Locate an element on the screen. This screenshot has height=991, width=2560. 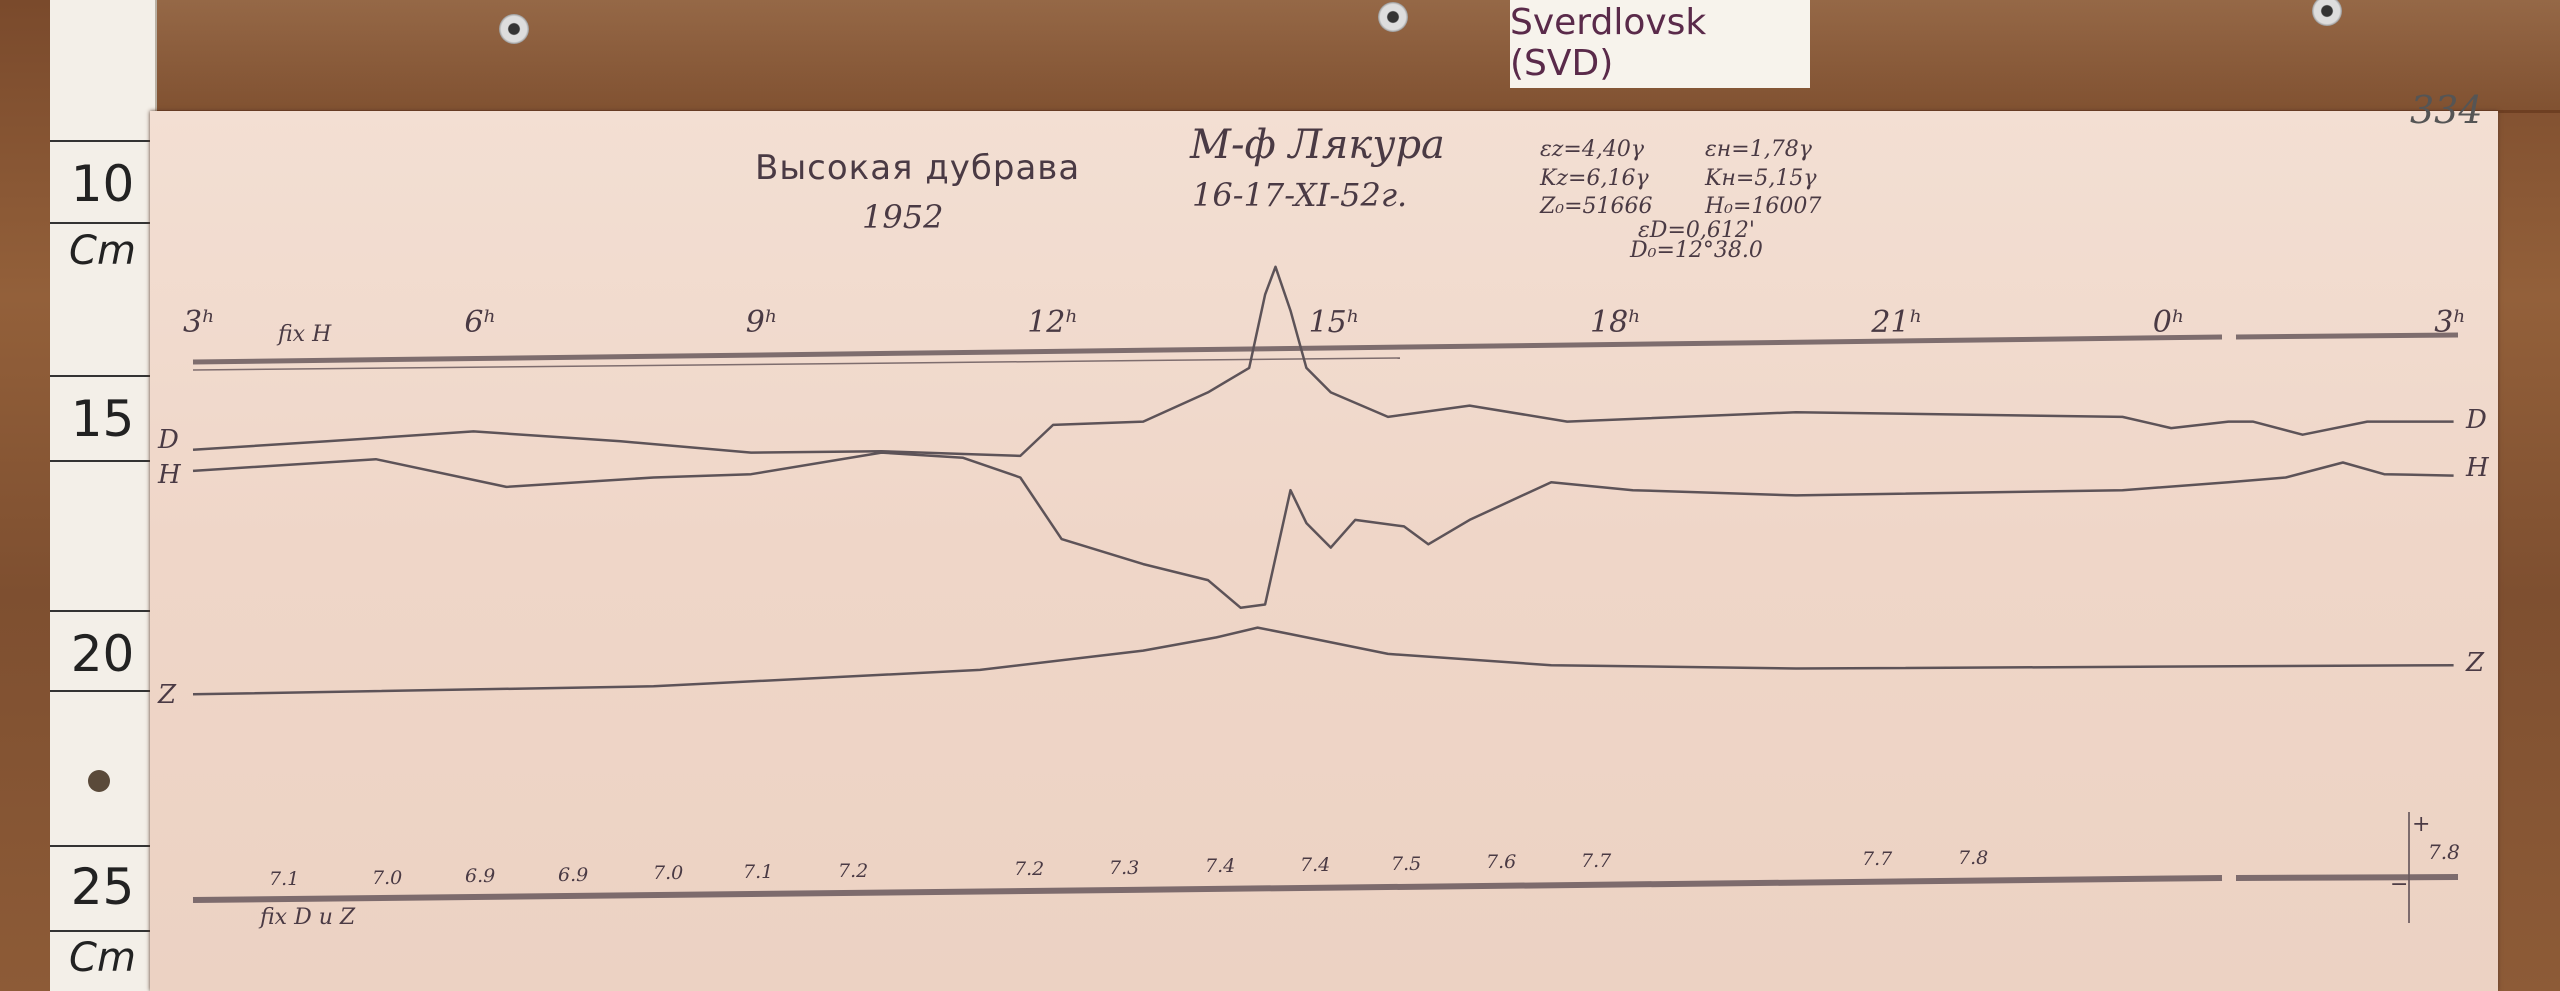
trace-label-d-left: D is located at coordinates (168, 440).